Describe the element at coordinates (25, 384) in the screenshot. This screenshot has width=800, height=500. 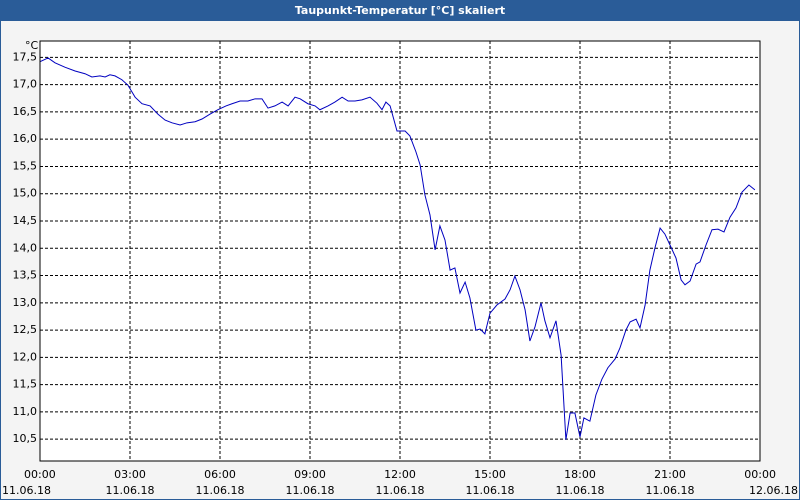
I see `y-tick-label: 11,5` at that location.